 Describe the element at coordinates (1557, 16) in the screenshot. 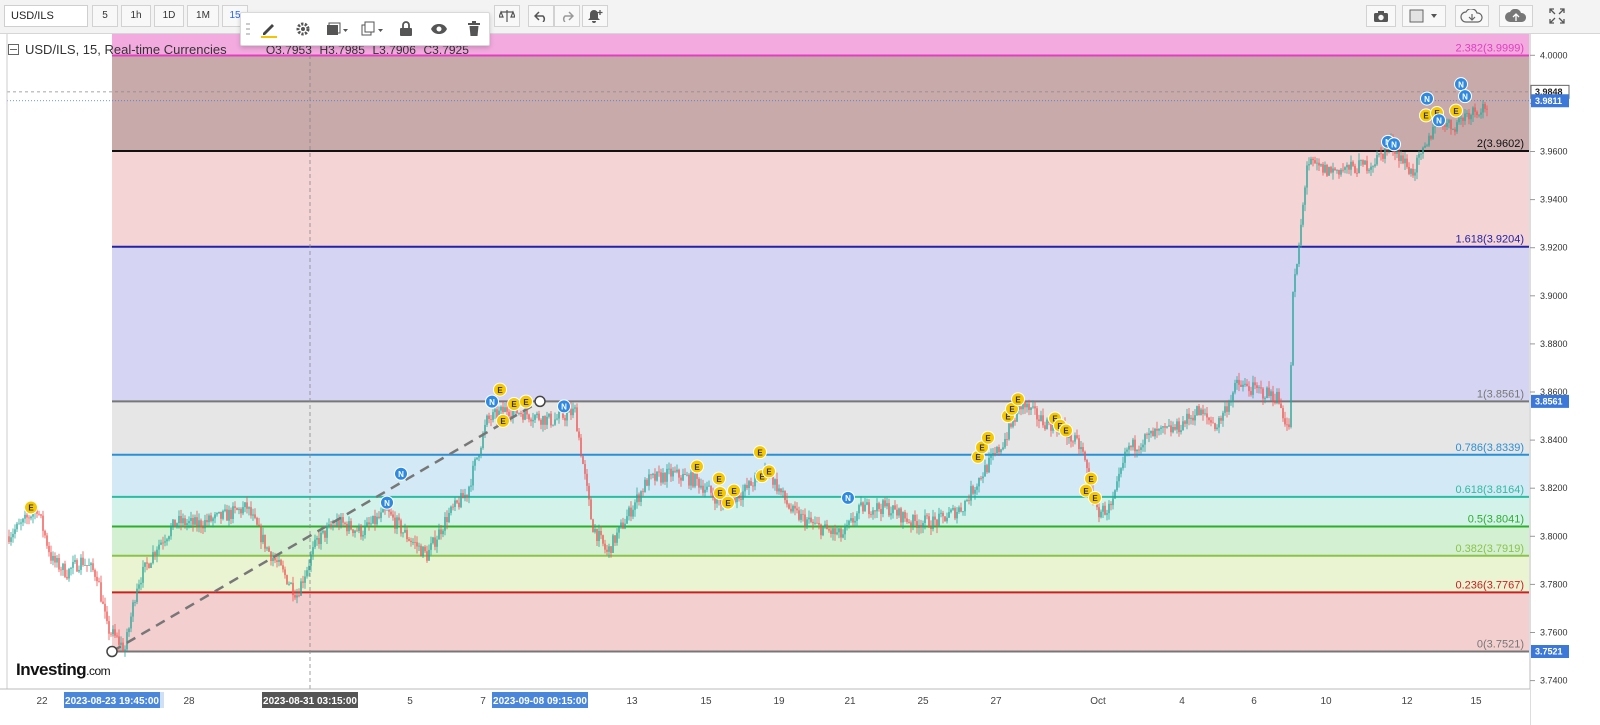

I see `fullscreen-icon` at that location.